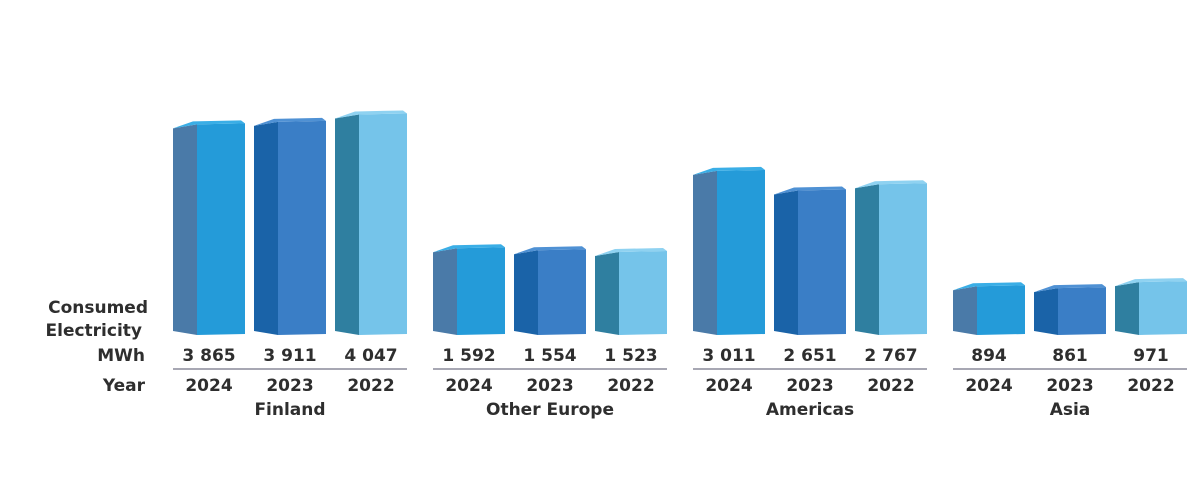  Describe the element at coordinates (989, 356) in the screenshot. I see `value-label: 894` at that location.